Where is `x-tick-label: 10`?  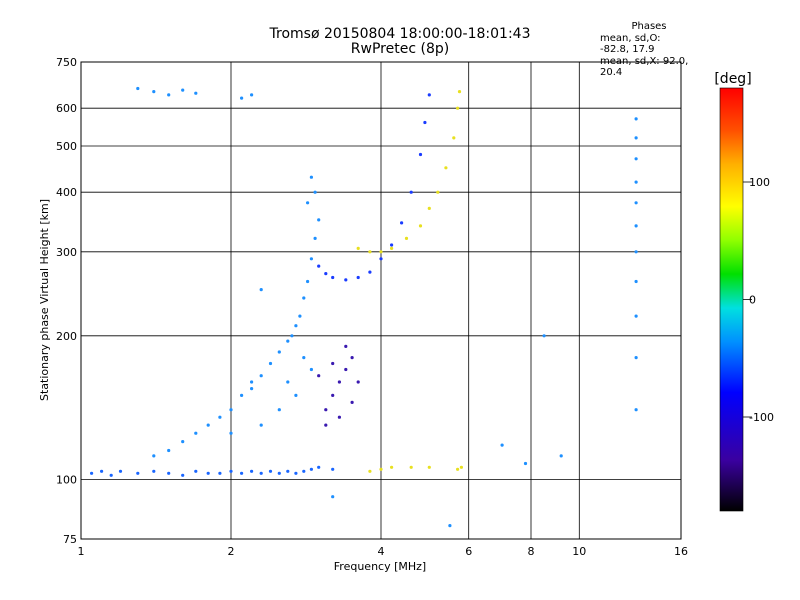 x-tick-label: 10 is located at coordinates (579, 551).